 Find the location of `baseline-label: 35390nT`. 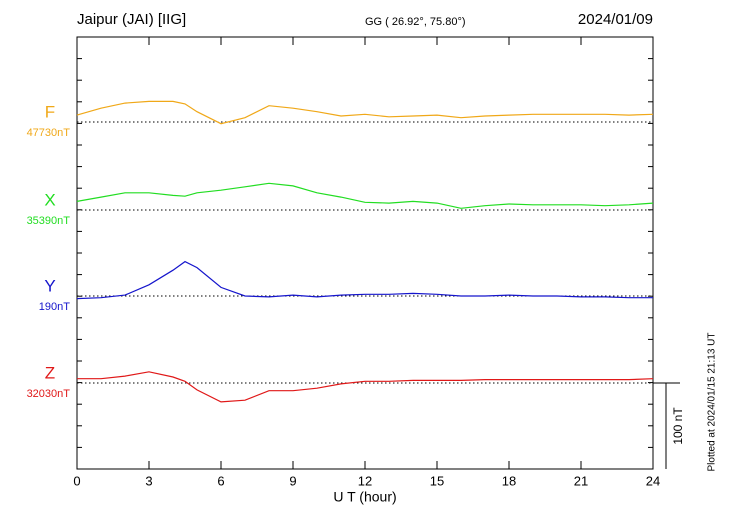

baseline-label: 35390nT is located at coordinates (49, 221).